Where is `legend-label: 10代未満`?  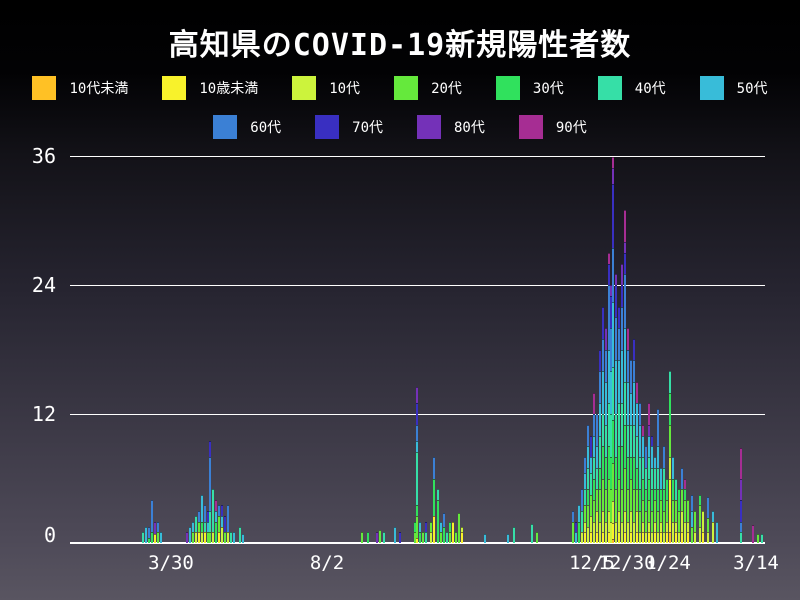 legend-label: 10代未満 is located at coordinates (99, 89).